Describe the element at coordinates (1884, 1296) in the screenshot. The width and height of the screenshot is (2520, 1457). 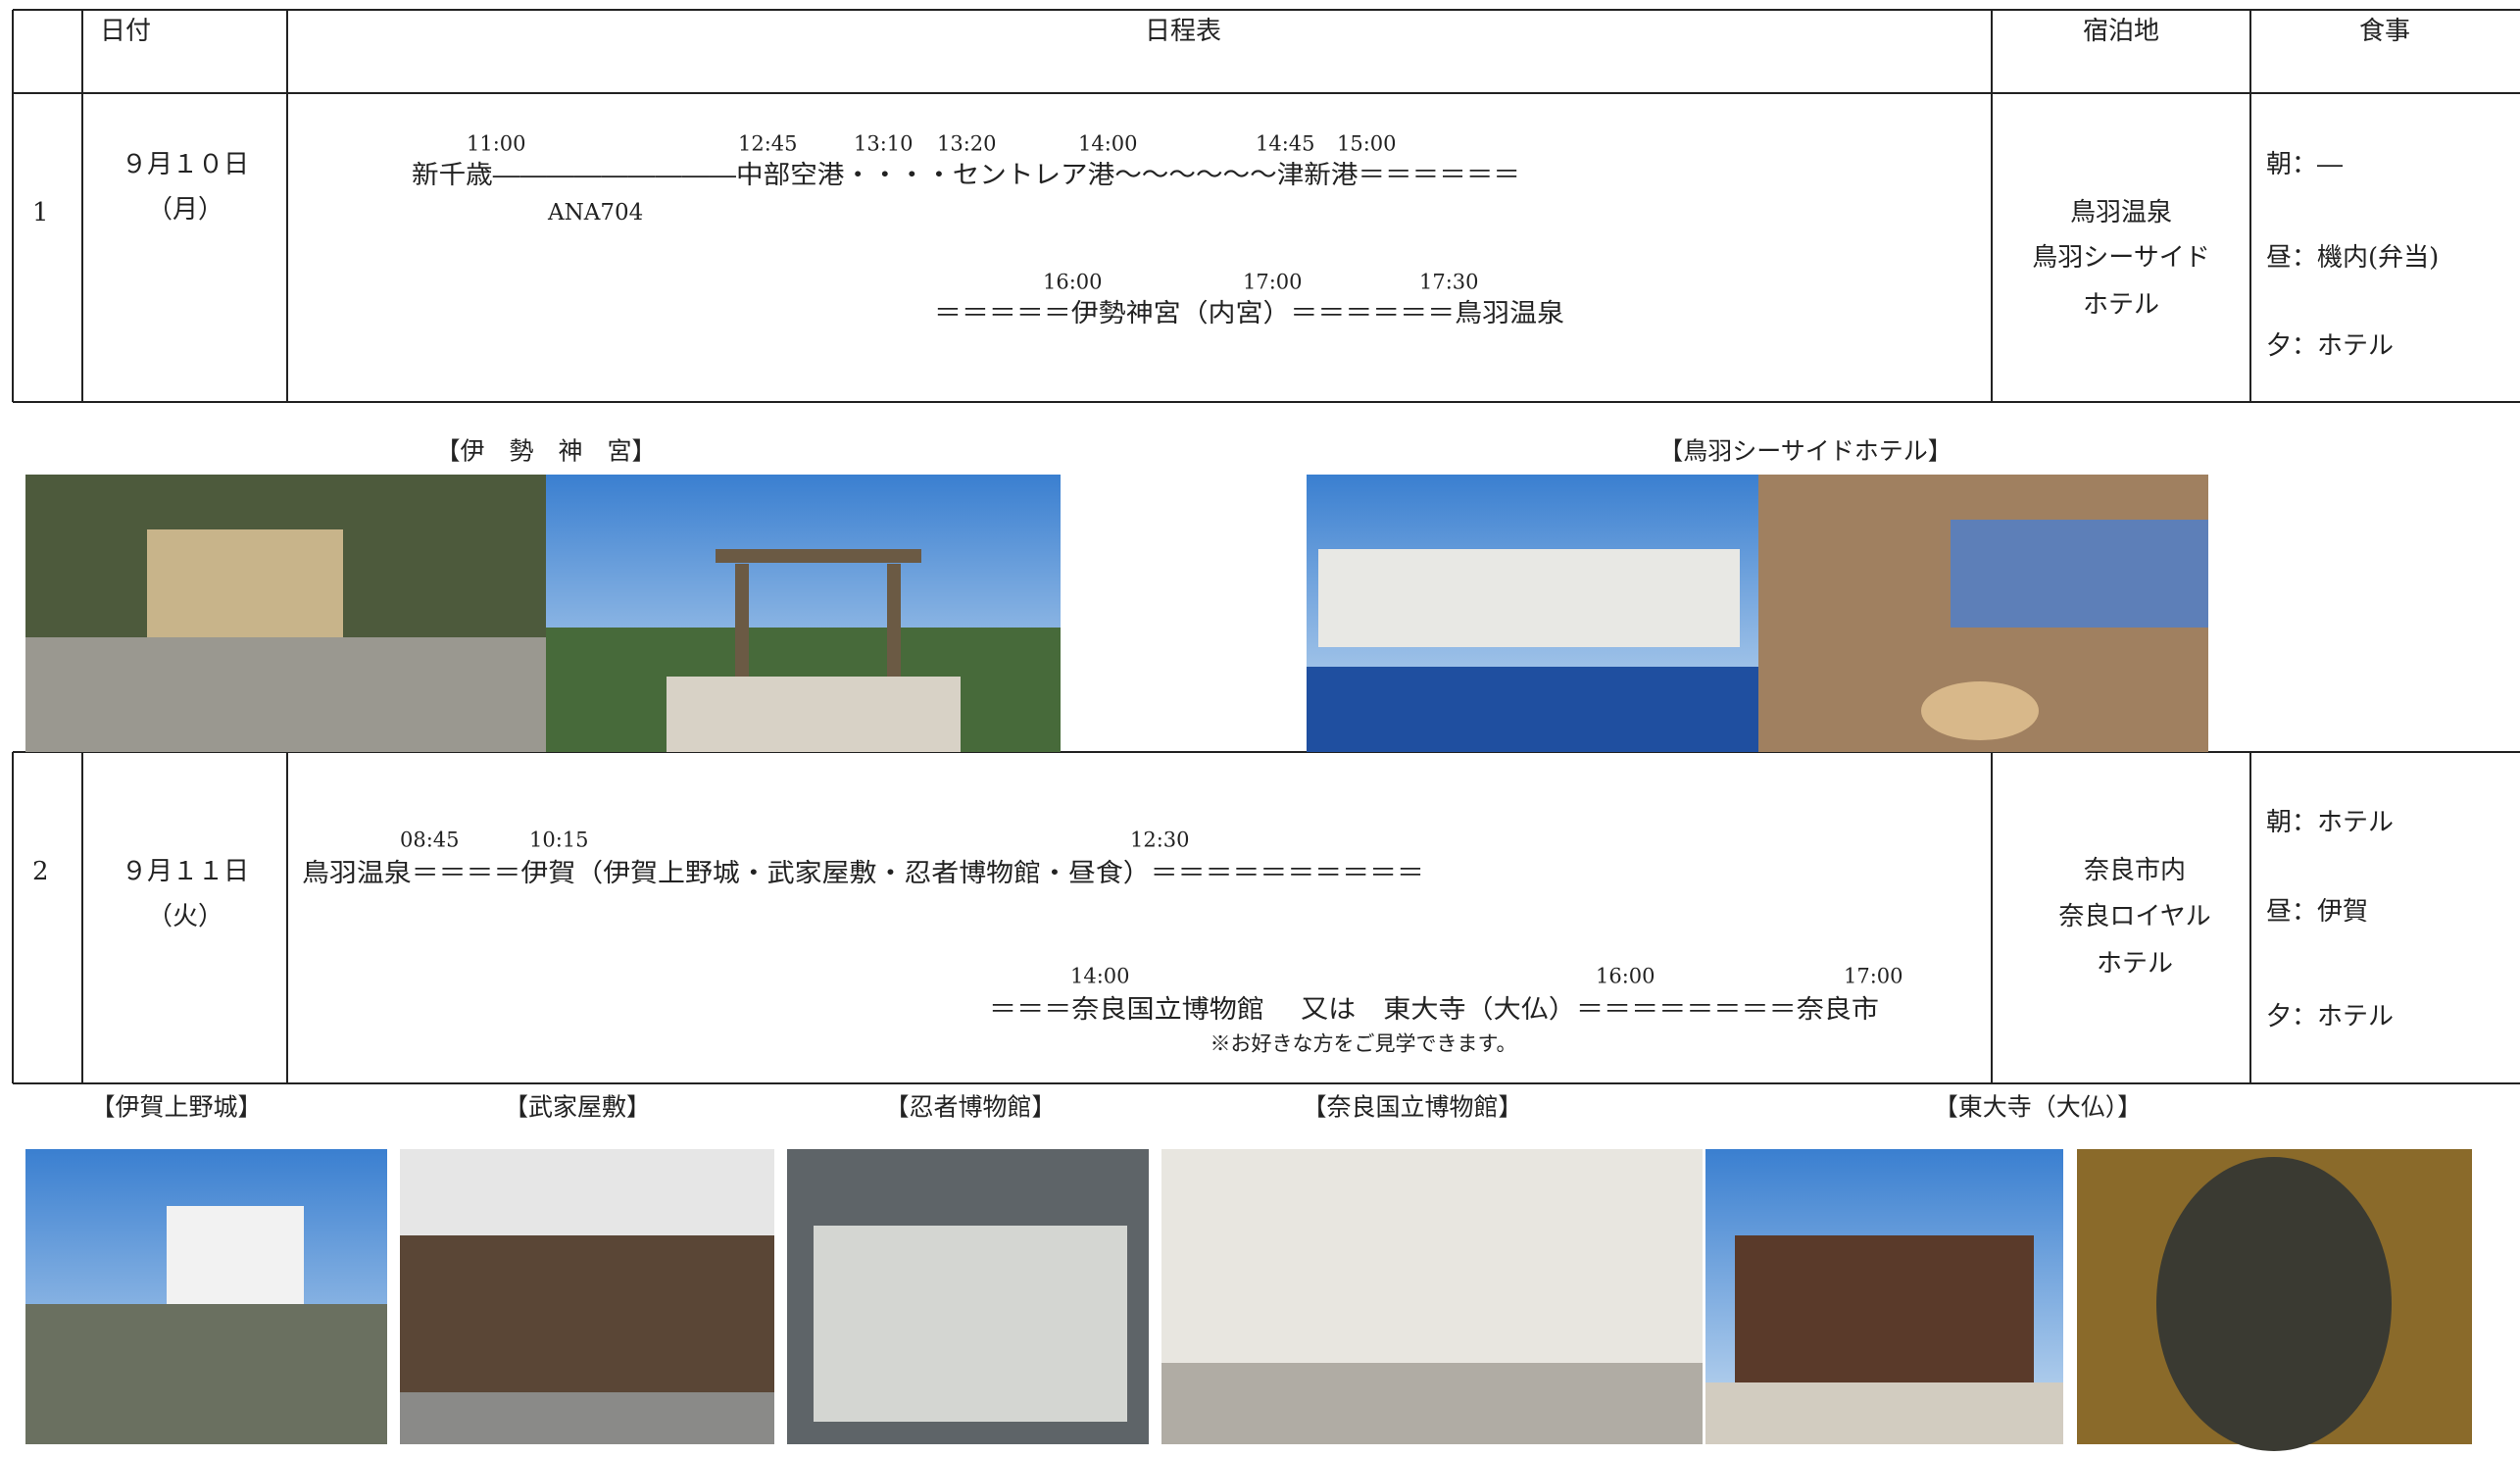
I see `photo-todaiji-hall` at that location.